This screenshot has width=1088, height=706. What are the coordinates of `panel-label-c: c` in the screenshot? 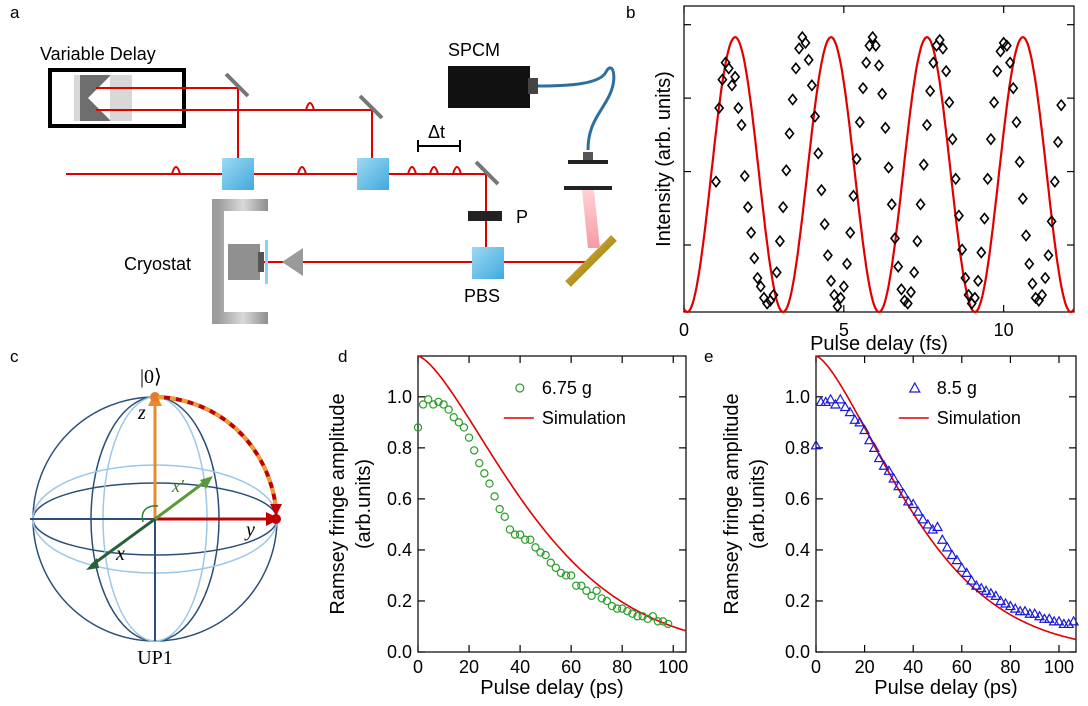 It's located at (14, 356).